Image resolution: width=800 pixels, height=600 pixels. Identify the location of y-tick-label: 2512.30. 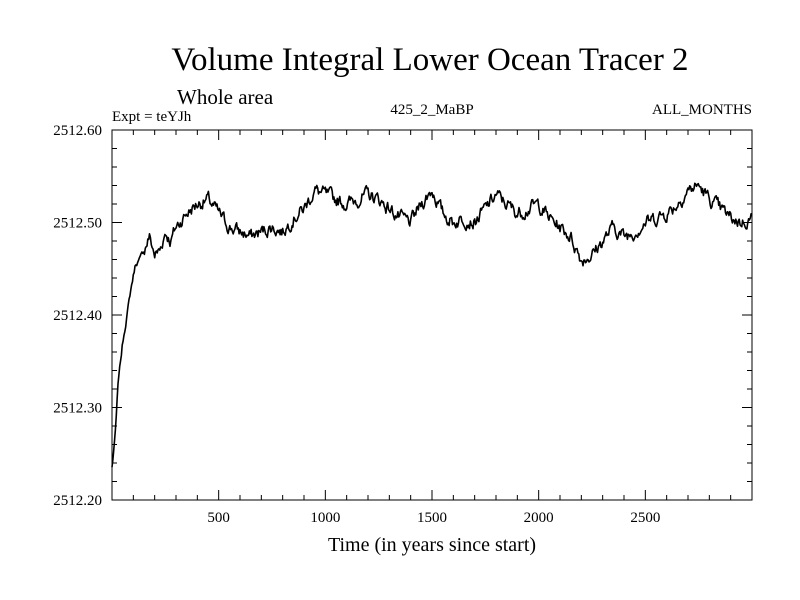
(77, 409).